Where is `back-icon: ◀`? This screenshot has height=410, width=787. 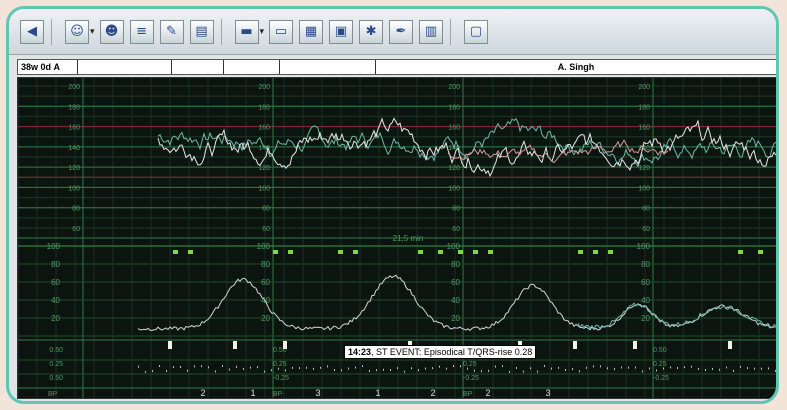
back-icon: ◀ is located at coordinates (32, 31).